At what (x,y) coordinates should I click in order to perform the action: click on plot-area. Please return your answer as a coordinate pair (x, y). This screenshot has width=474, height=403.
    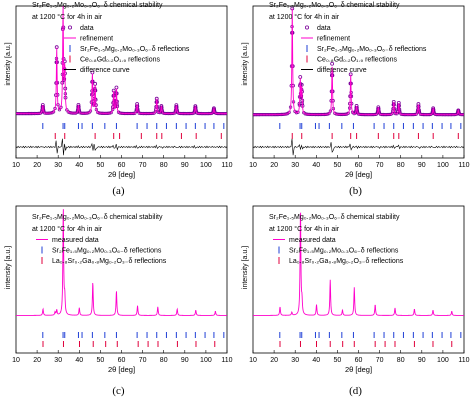
    Looking at the image, I should click on (121, 262).